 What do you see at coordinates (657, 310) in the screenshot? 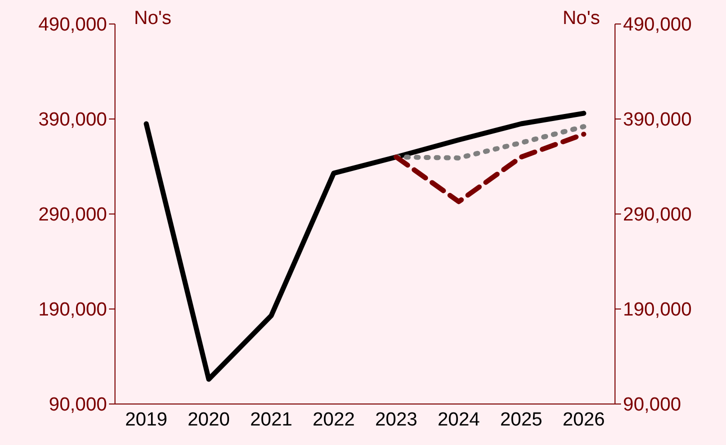
I see `y2-tick-label: 190,000` at bounding box center [657, 310].